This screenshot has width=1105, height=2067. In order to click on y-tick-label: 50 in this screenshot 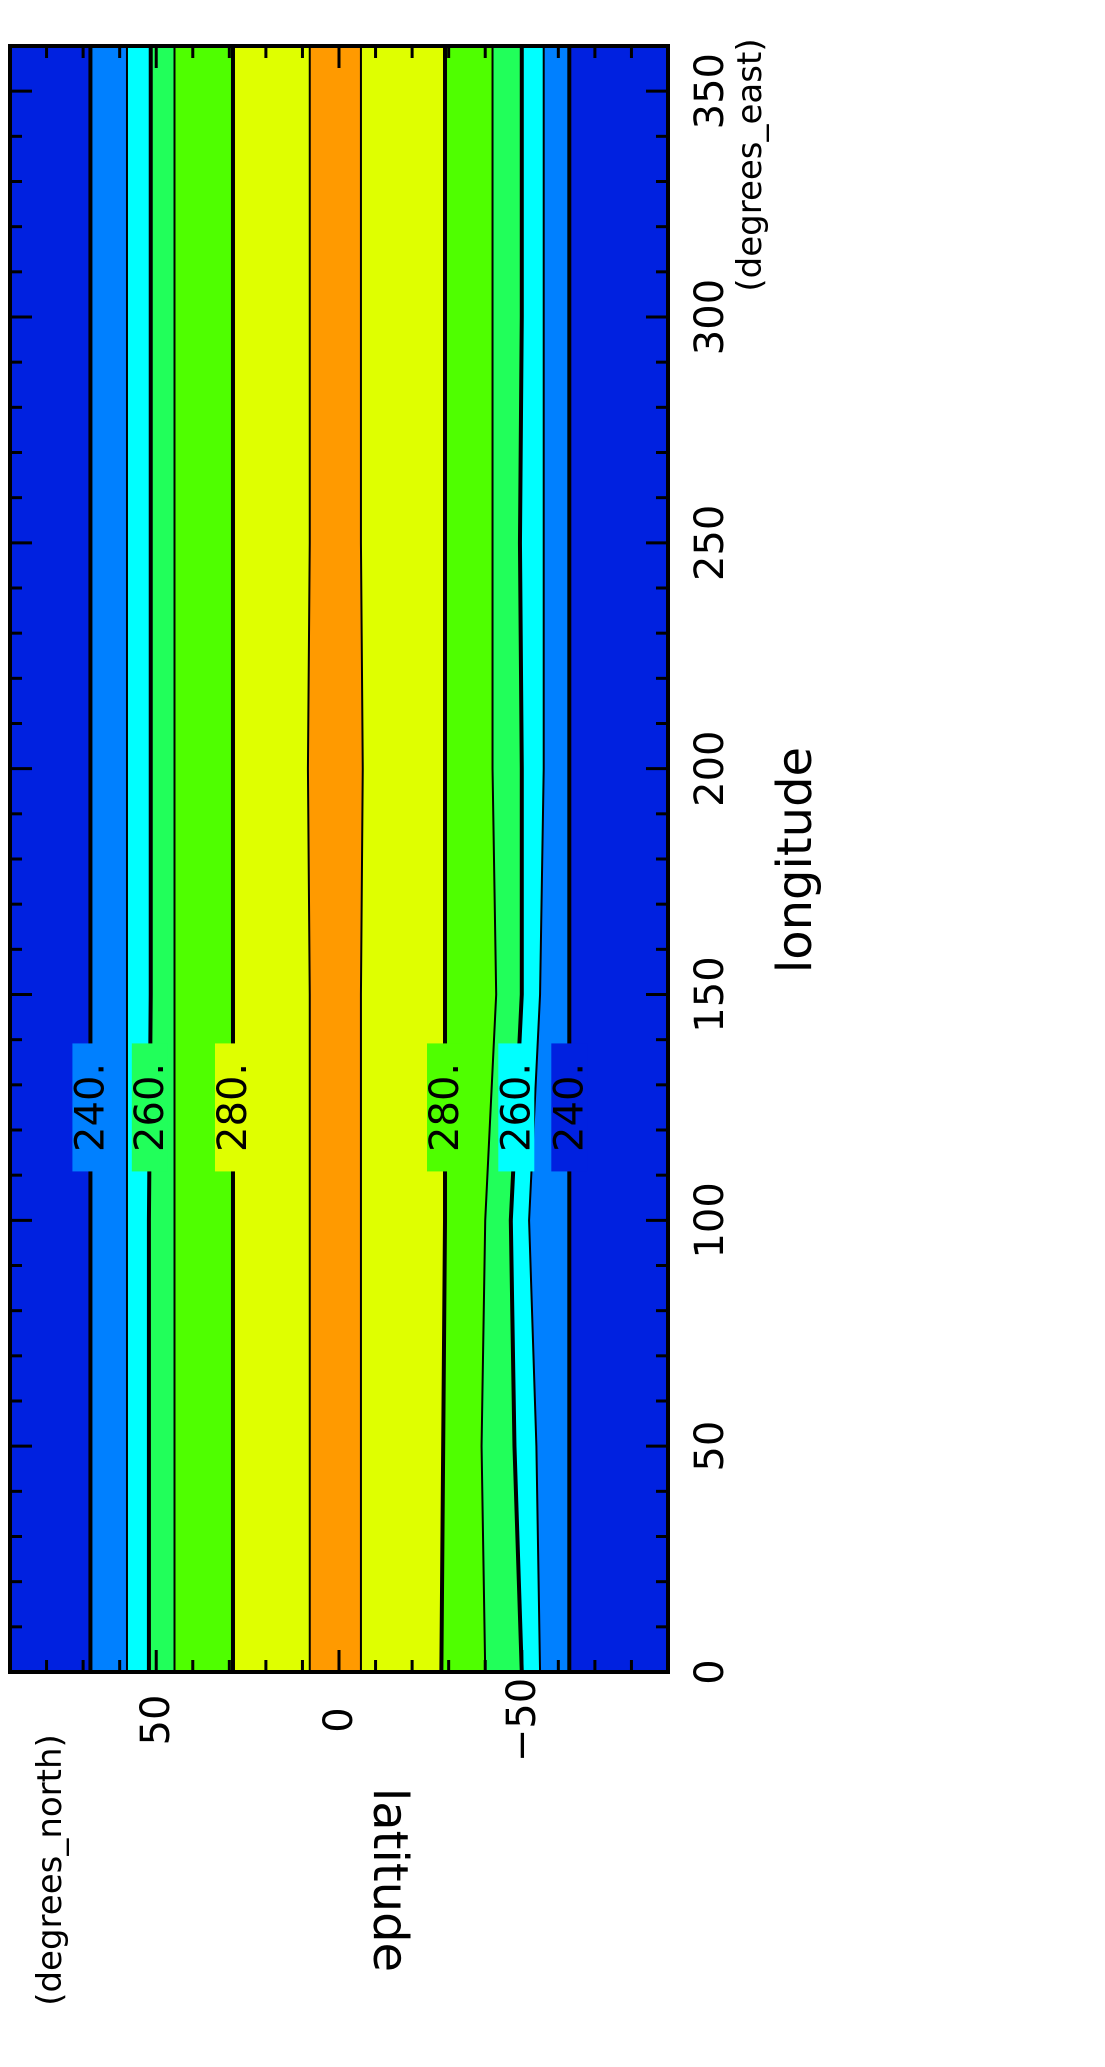, I will do `click(156, 1720)`.